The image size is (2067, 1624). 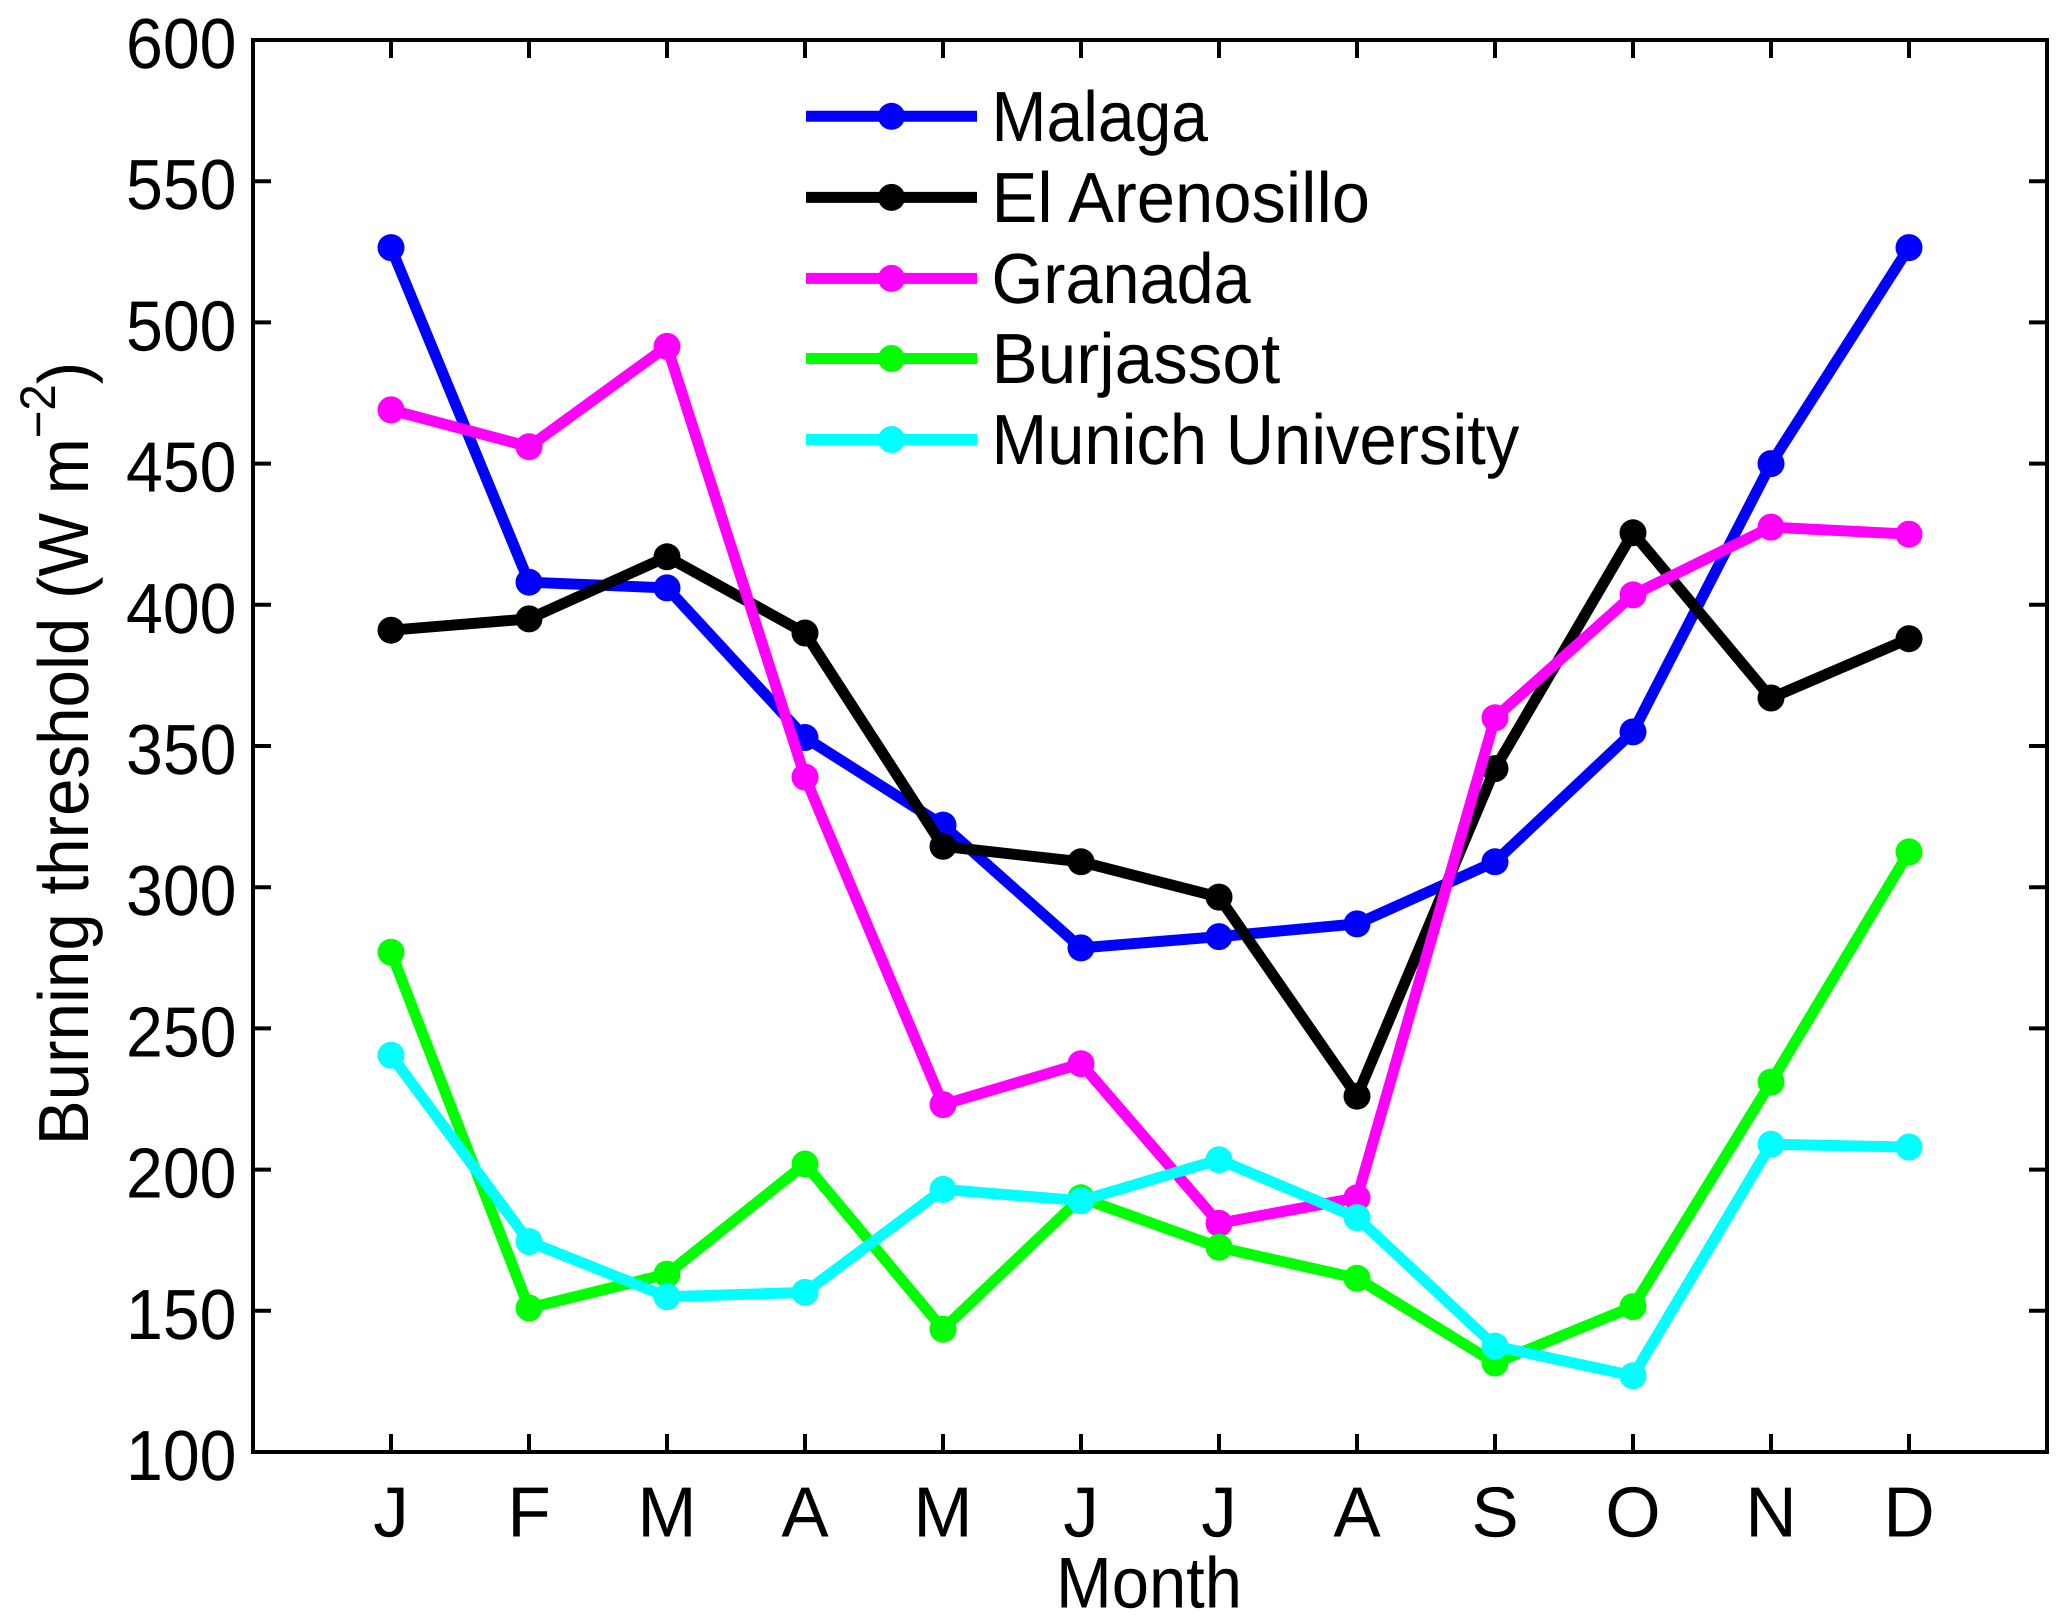 What do you see at coordinates (181, 891) in the screenshot?
I see `svg-text: 300` at bounding box center [181, 891].